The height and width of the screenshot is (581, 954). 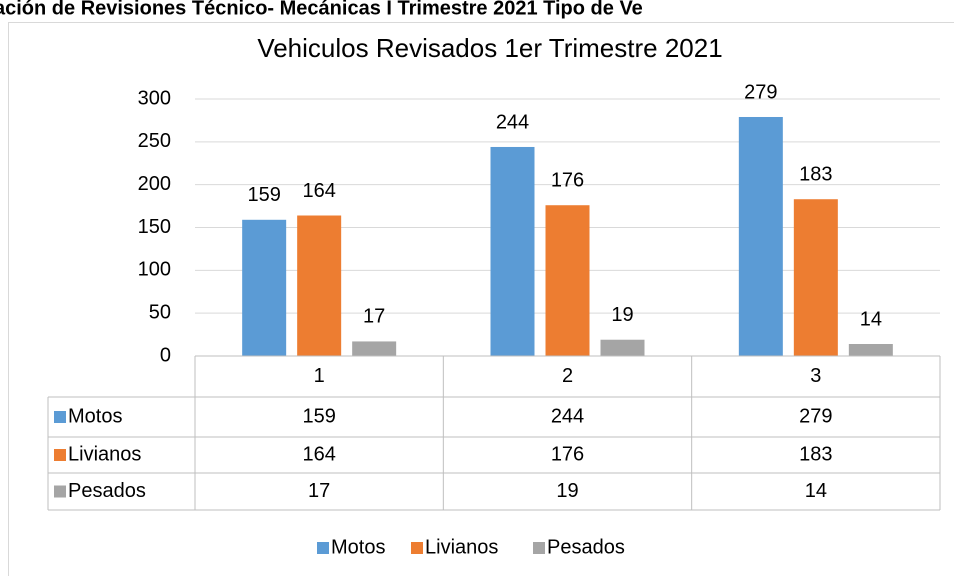 I want to click on y-tick-label: 300, so click(x=154, y=98).